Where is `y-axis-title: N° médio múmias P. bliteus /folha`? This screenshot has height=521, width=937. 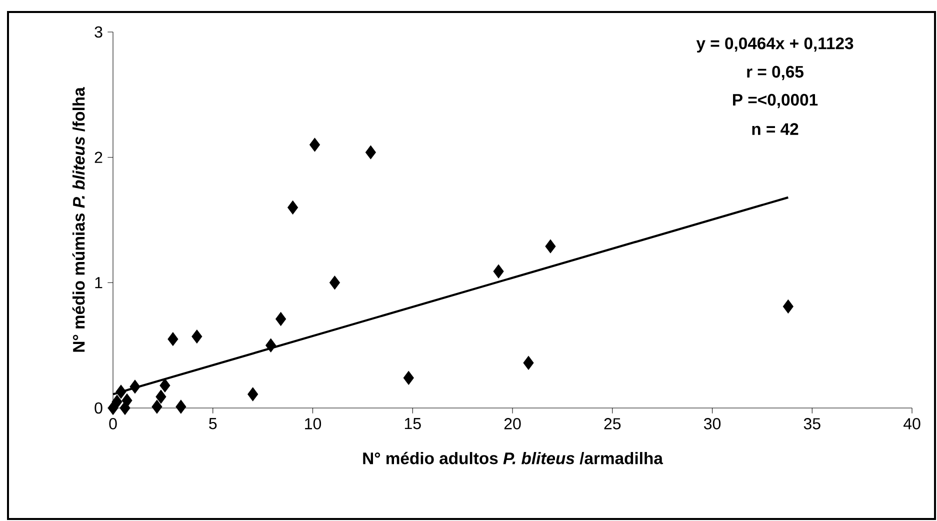 y-axis-title: N° médio múmias P. bliteus /folha is located at coordinates (78, 219).